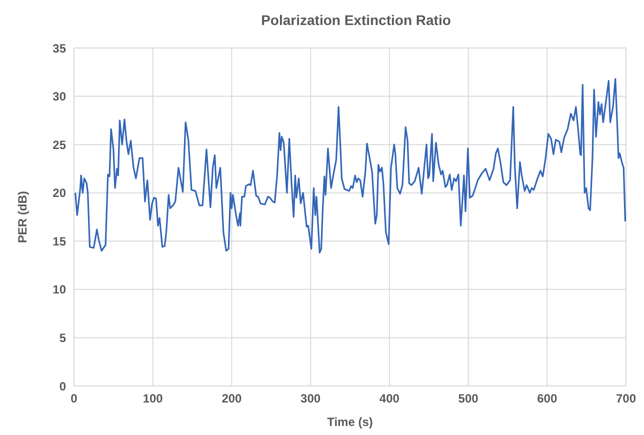 The width and height of the screenshot is (644, 435). I want to click on x-tick-label: 300, so click(310, 399).